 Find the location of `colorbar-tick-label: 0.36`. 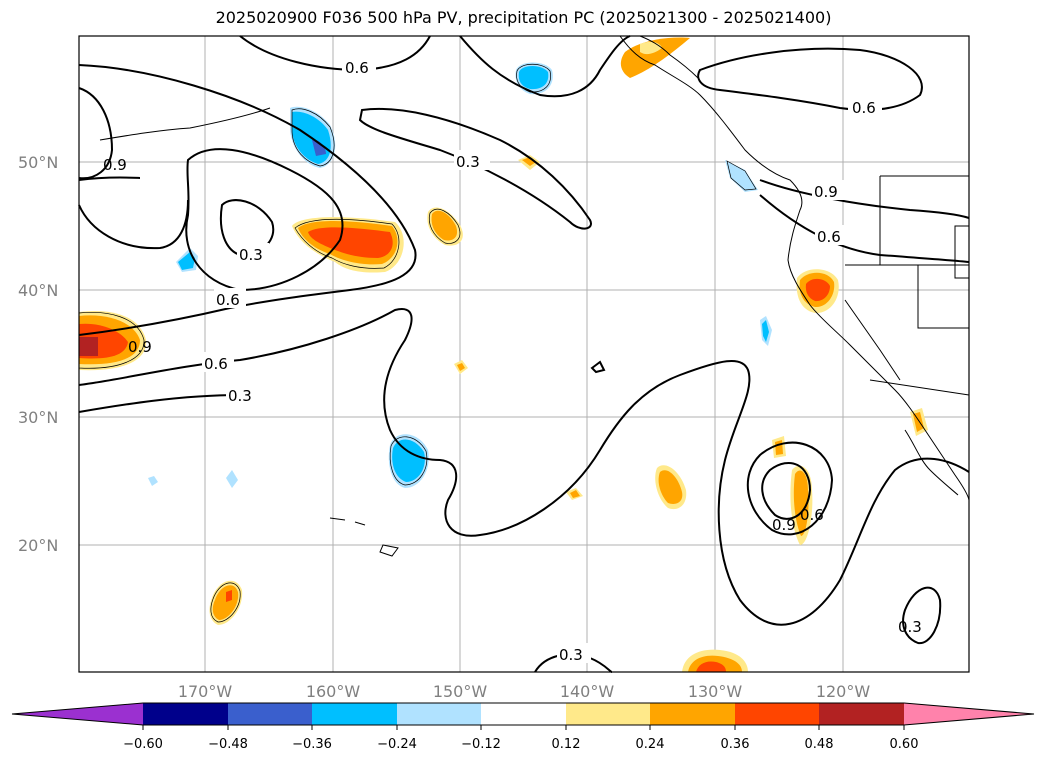

colorbar-tick-label: 0.36 is located at coordinates (735, 744).